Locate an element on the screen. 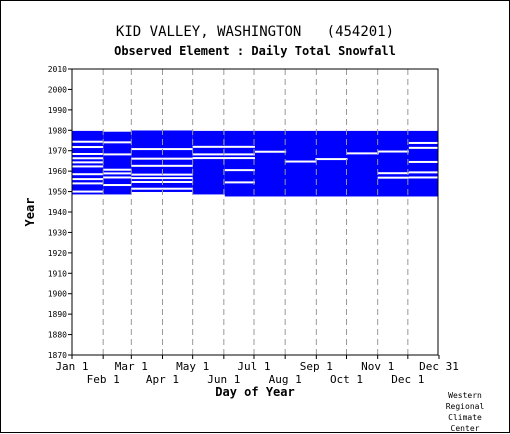 The image size is (510, 434). credit-line: Western is located at coordinates (465, 395).